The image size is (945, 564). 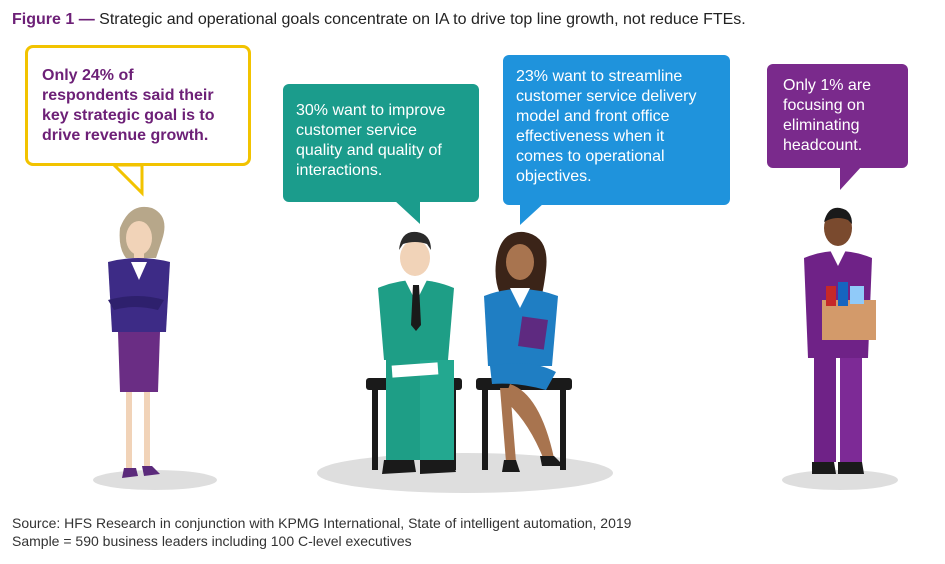 I want to click on man-seated-figure, so click(x=417, y=352).